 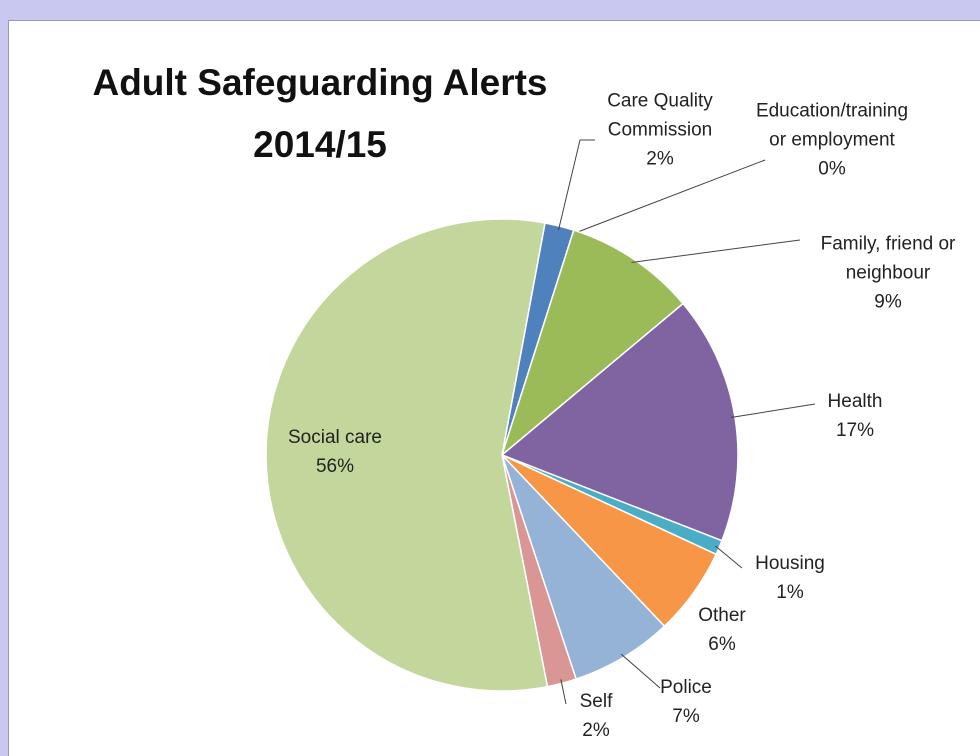 I want to click on data-label: Social care 56%, so click(x=335, y=452).